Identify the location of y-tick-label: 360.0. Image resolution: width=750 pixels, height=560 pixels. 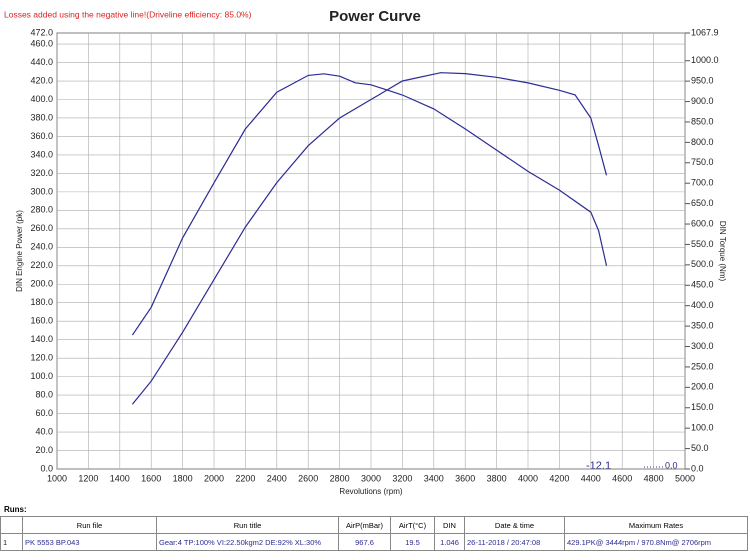
(41, 136).